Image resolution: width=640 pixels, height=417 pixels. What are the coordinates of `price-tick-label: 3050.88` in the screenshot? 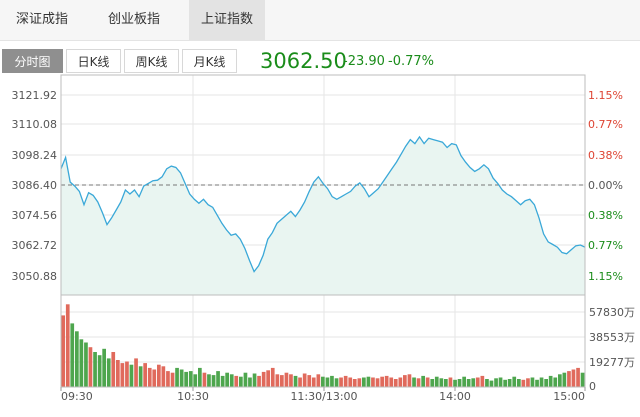 It's located at (35, 276).